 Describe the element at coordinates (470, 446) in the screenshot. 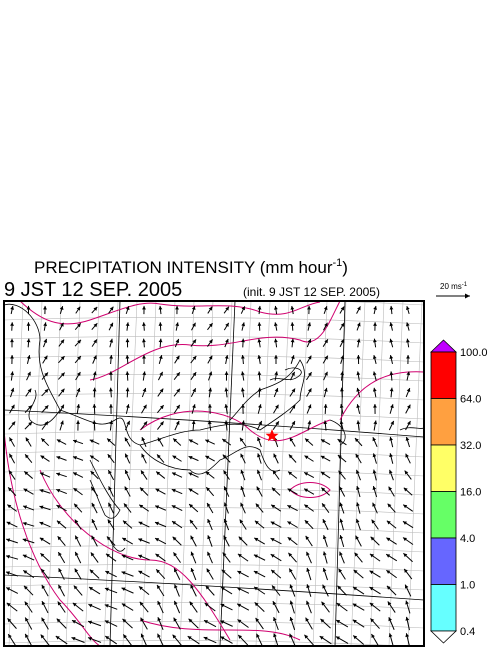

I see `colorbar-label: 32.0` at that location.